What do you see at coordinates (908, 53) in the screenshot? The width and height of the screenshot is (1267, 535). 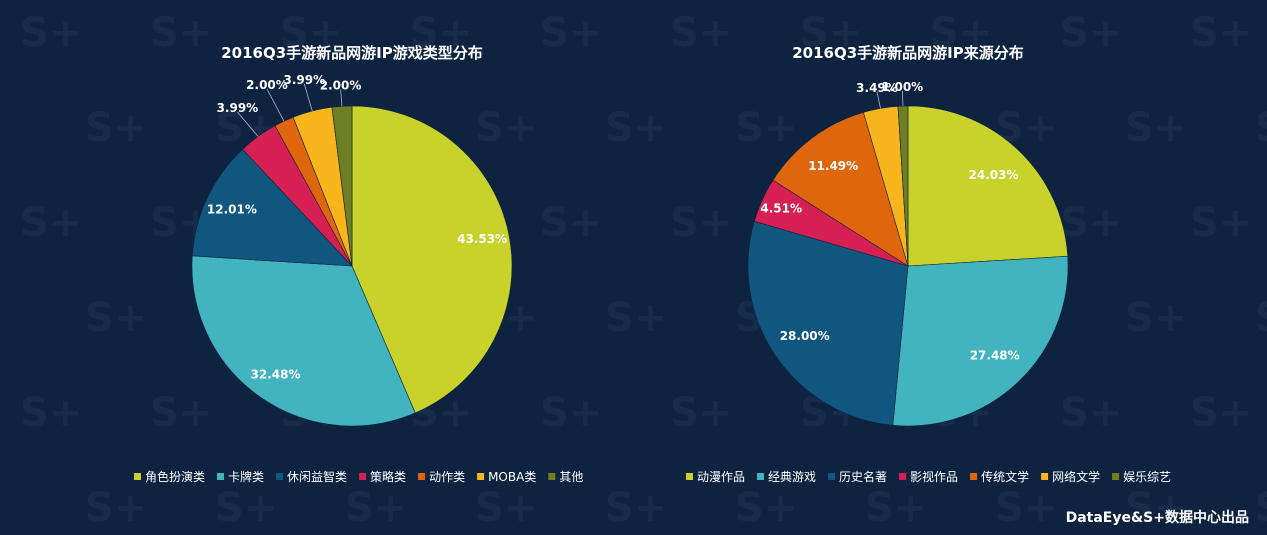 I see `chart-title: 2016Q3手游新品网游IP来源分布` at bounding box center [908, 53].